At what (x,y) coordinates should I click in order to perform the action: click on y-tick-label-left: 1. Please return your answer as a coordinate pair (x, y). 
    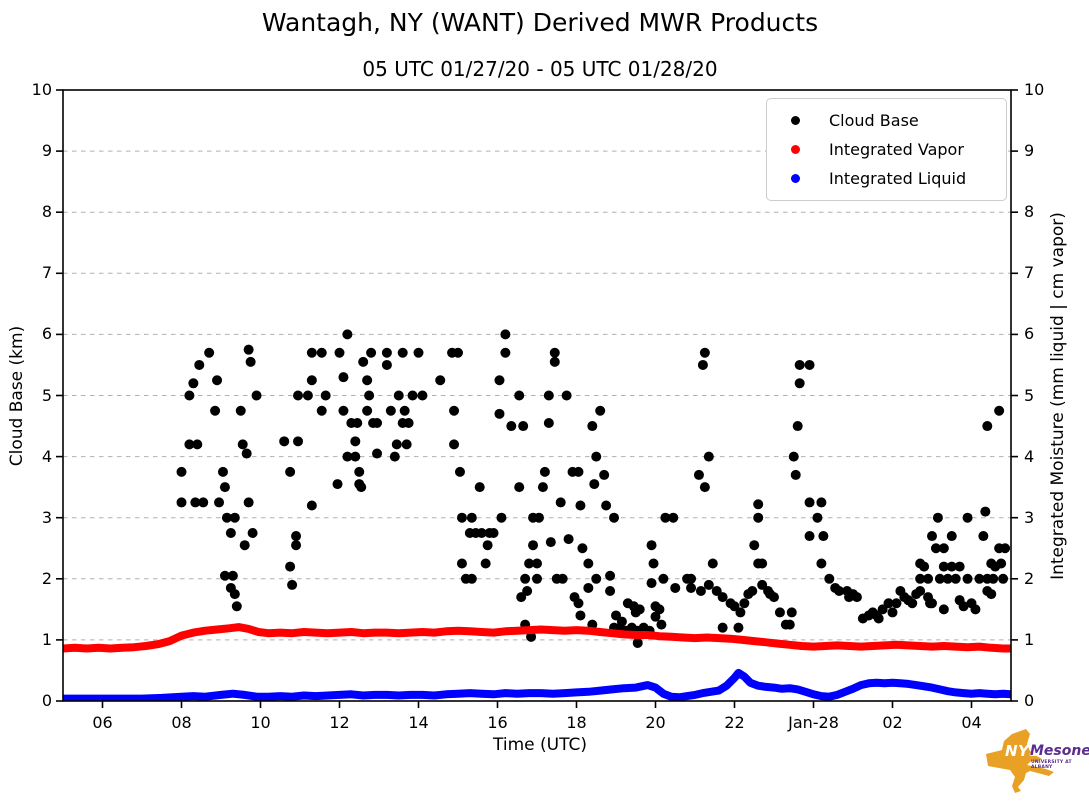
    Looking at the image, I should click on (46, 639).